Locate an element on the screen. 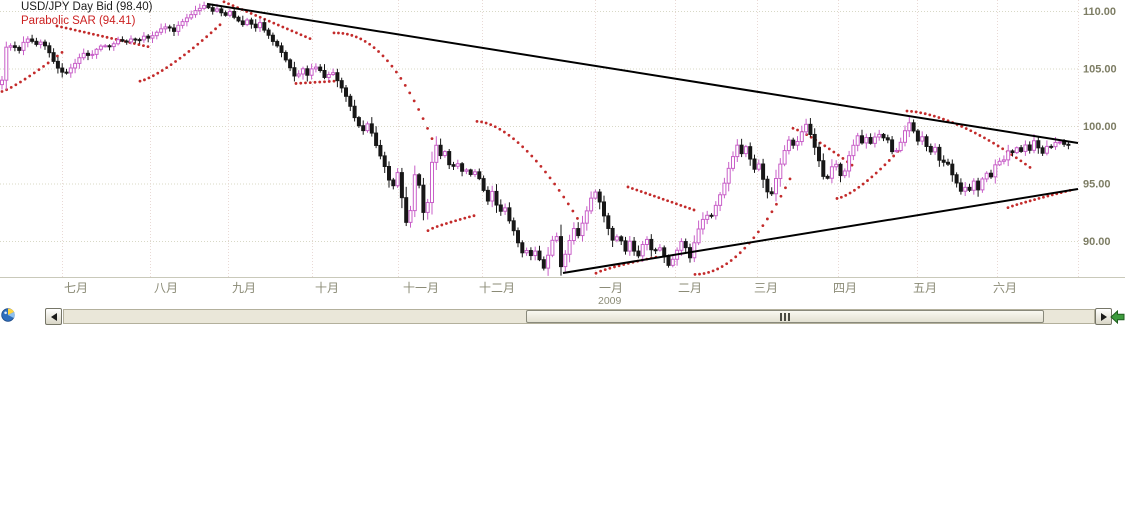 This screenshot has width=1125, height=512. y-axis-label: 105.00 is located at coordinates (1100, 70).